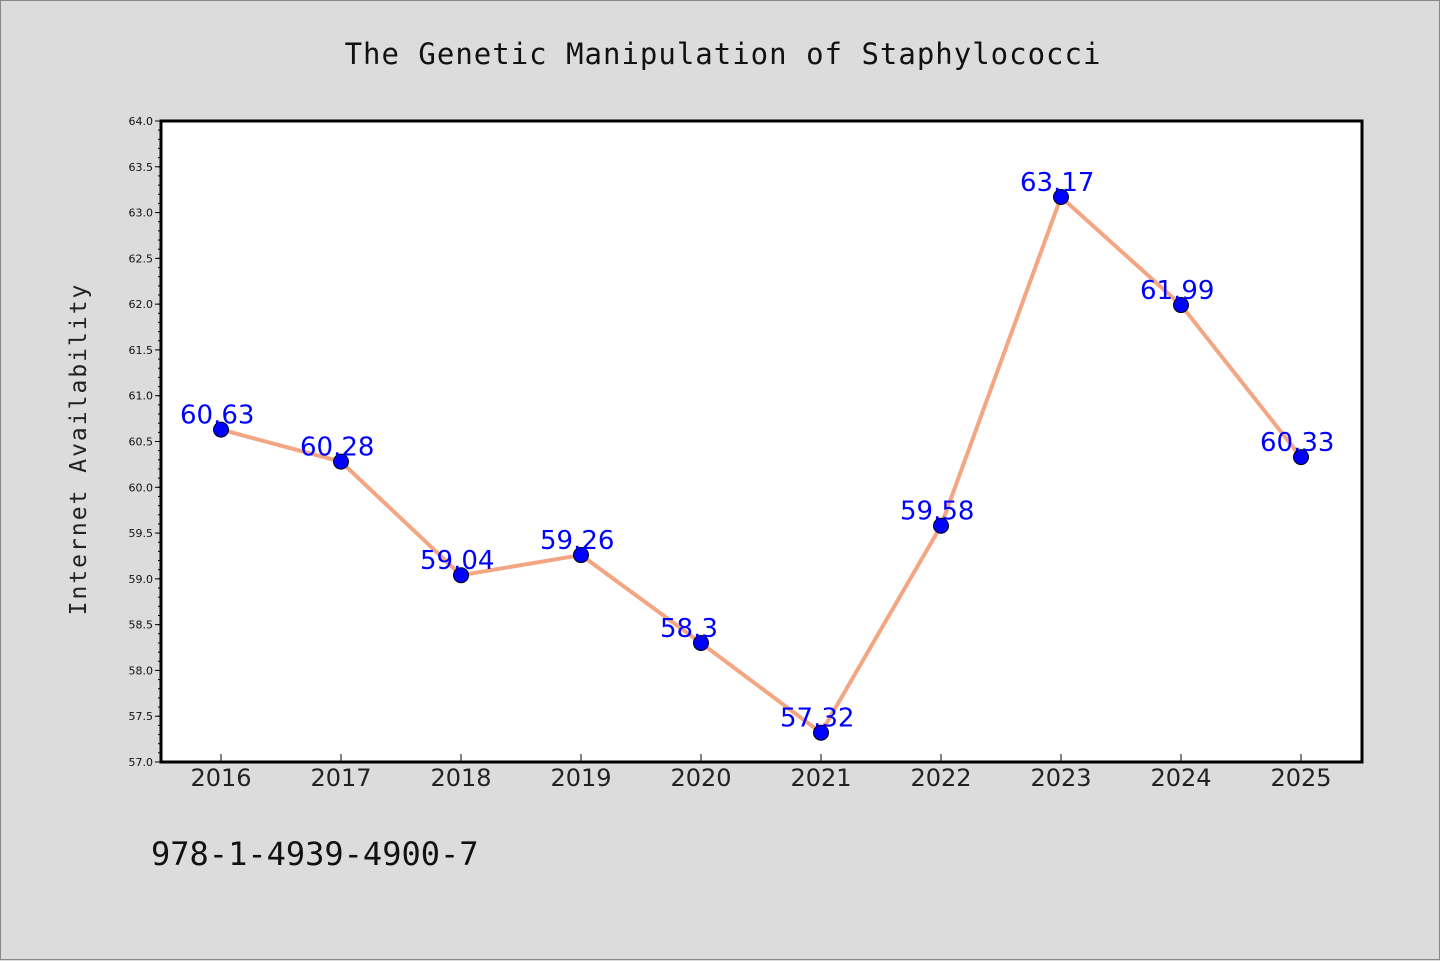 The width and height of the screenshot is (1440, 961). I want to click on y-tick-label: 60.0, so click(141, 487).